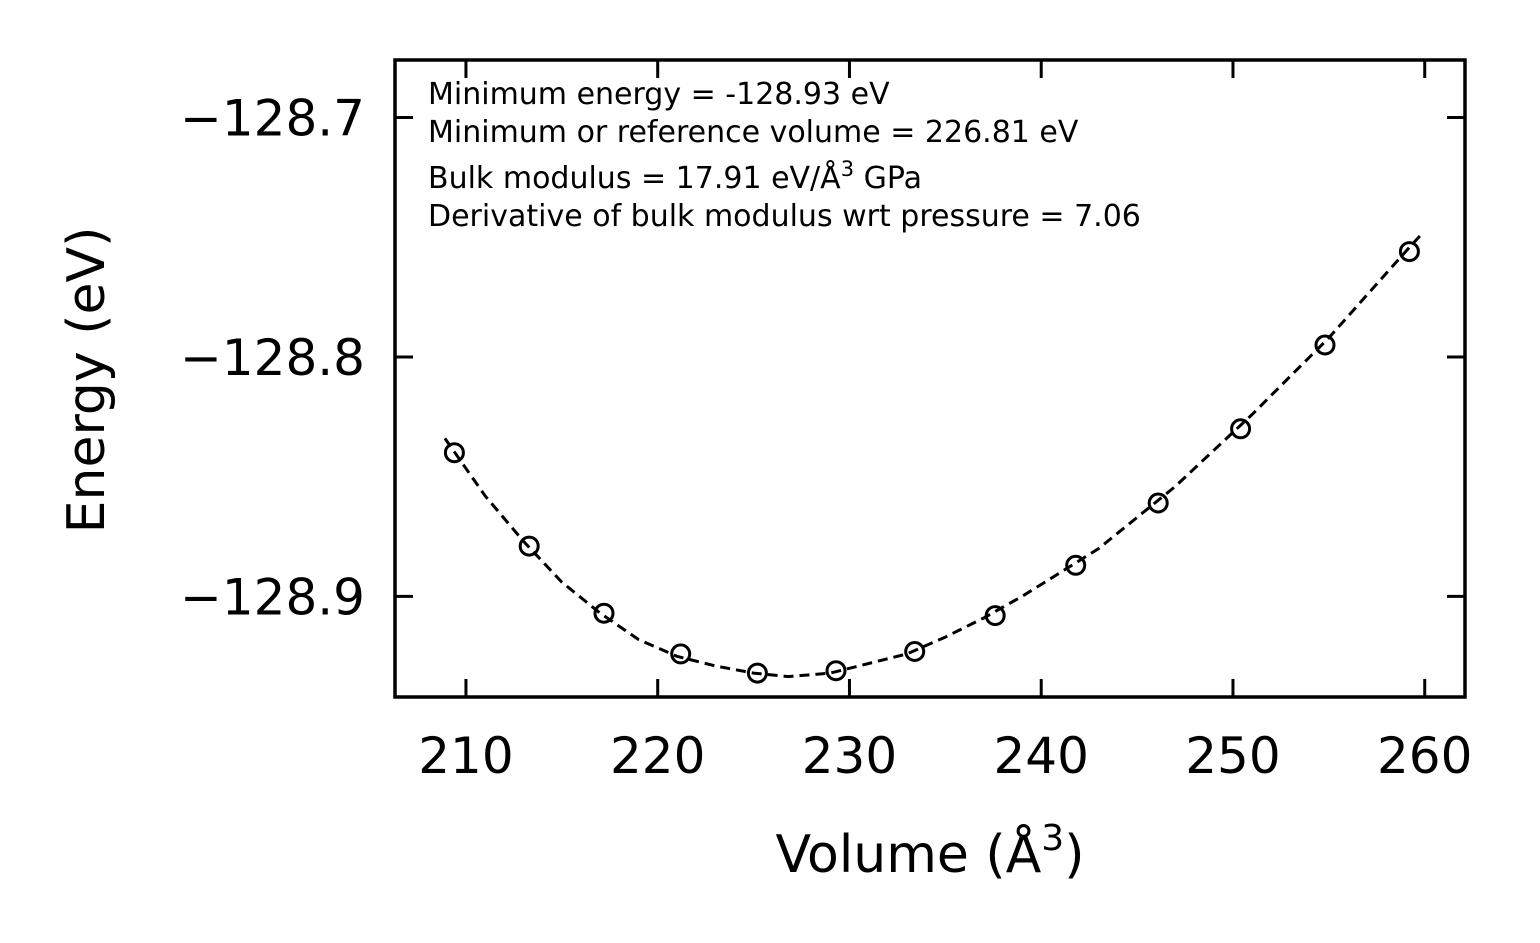  What do you see at coordinates (909, 854) in the screenshot?
I see `x-axis-label-base: Volume (Å` at bounding box center [909, 854].